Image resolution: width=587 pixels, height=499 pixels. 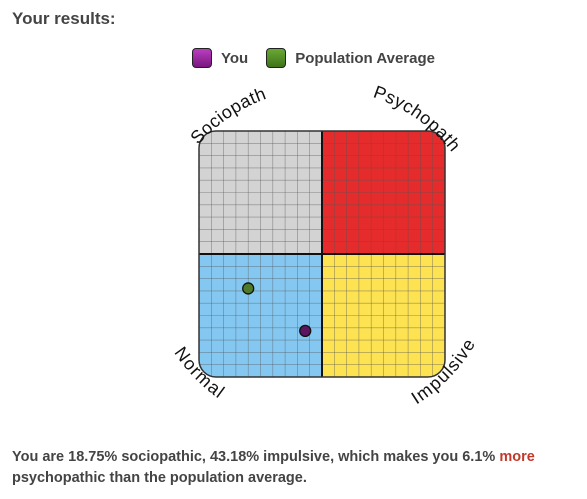 What do you see at coordinates (235, 58) in the screenshot?
I see `legend-label-you: You` at bounding box center [235, 58].